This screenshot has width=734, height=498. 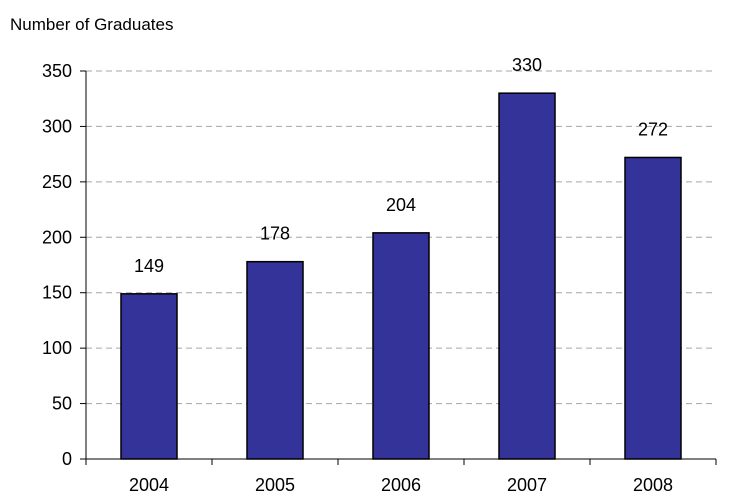 What do you see at coordinates (149, 376) in the screenshot?
I see `bar-2004` at bounding box center [149, 376].